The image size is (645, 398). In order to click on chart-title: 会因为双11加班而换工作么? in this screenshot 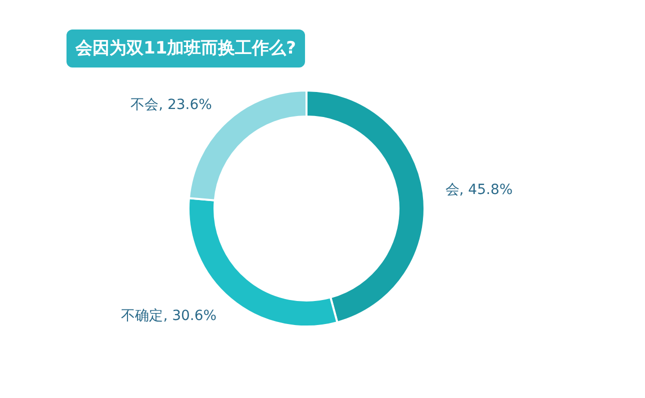, I will do `click(185, 48)`.